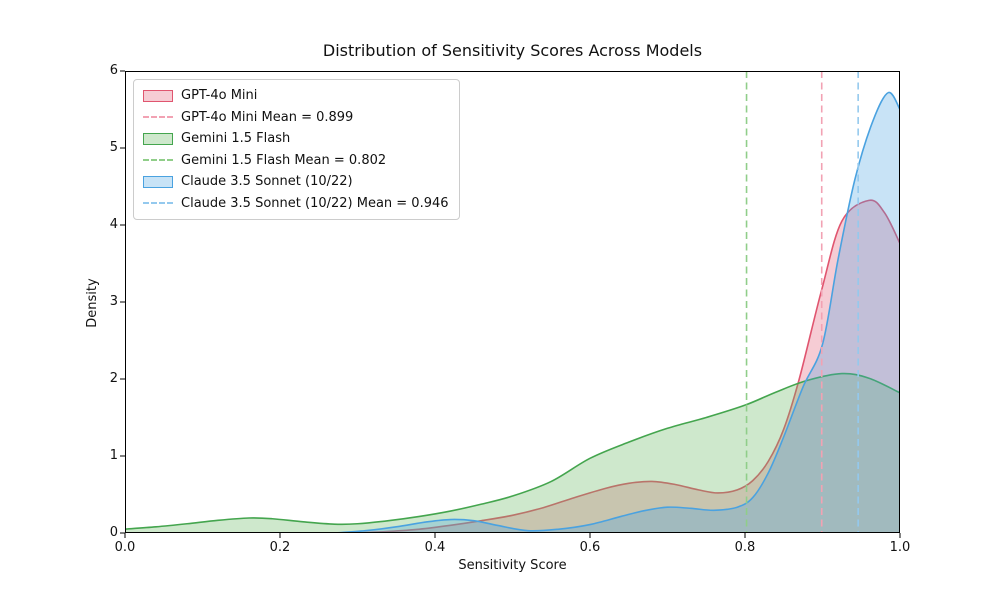 This screenshot has height=600, width=1000. What do you see at coordinates (296, 95) in the screenshot?
I see `legend-entry-gpt-4o-mini: GPT-4o Mini` at bounding box center [296, 95].